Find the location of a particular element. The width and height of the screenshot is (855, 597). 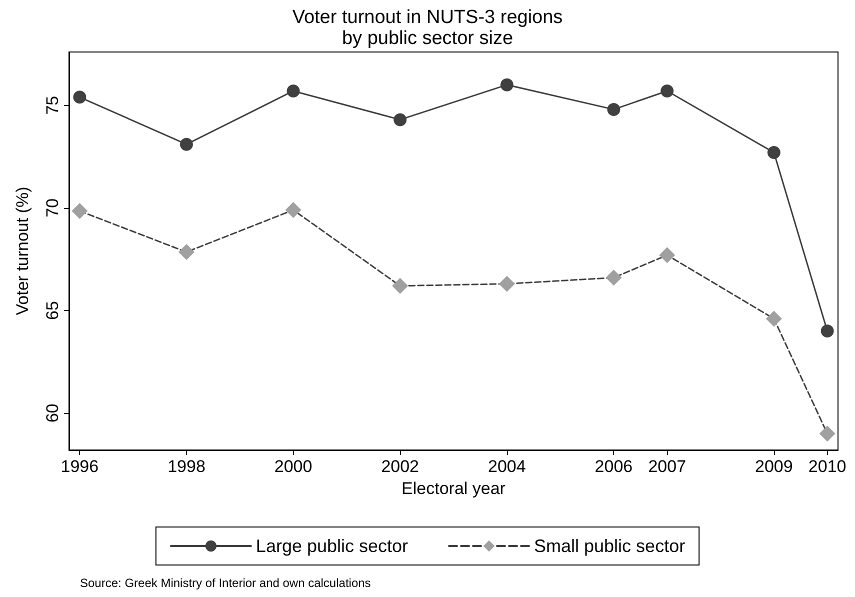

legend-label: Small public sector is located at coordinates (610, 546).